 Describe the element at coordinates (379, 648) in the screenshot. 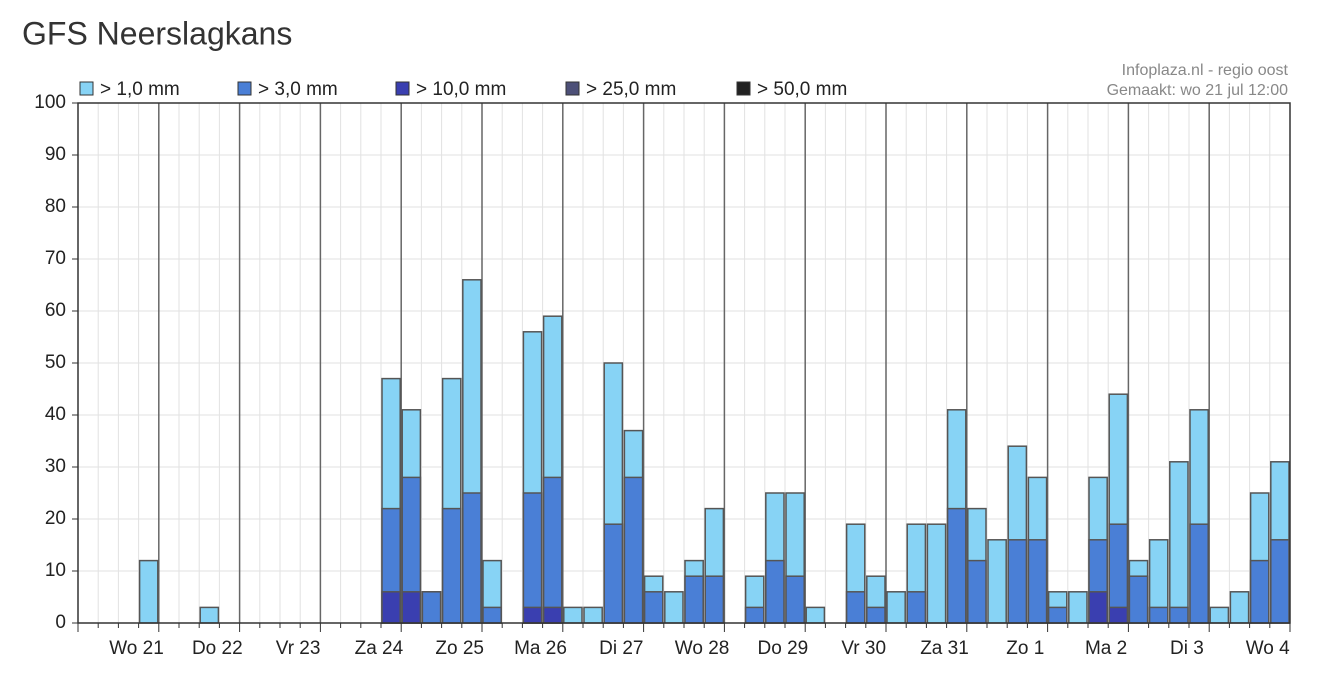

I see `x-tick-label: Za 24` at that location.